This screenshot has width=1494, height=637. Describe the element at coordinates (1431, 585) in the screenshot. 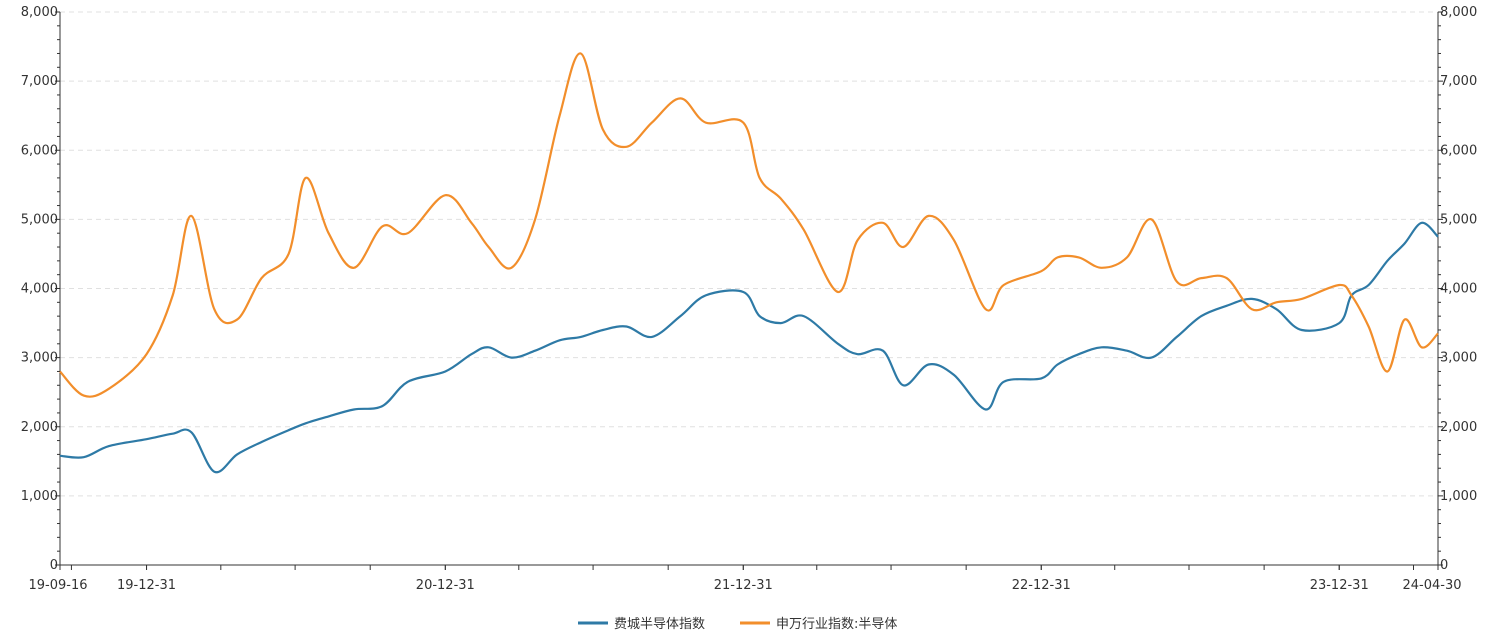

I see `x-tick-label: 24-04-30` at that location.